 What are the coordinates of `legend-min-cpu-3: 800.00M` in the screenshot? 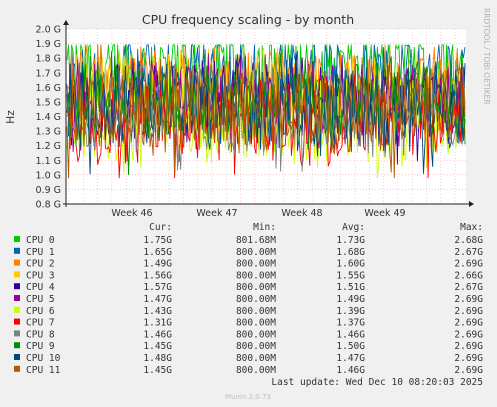 It's located at (256, 275).